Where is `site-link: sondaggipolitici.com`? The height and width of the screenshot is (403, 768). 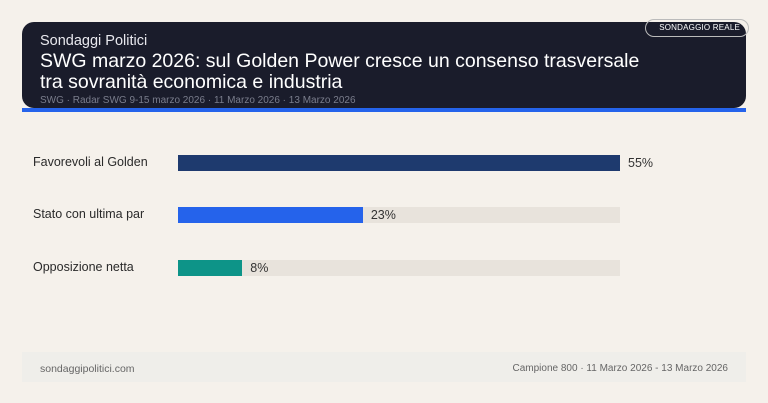
site-link: sondaggipolitici.com is located at coordinates (87, 369).